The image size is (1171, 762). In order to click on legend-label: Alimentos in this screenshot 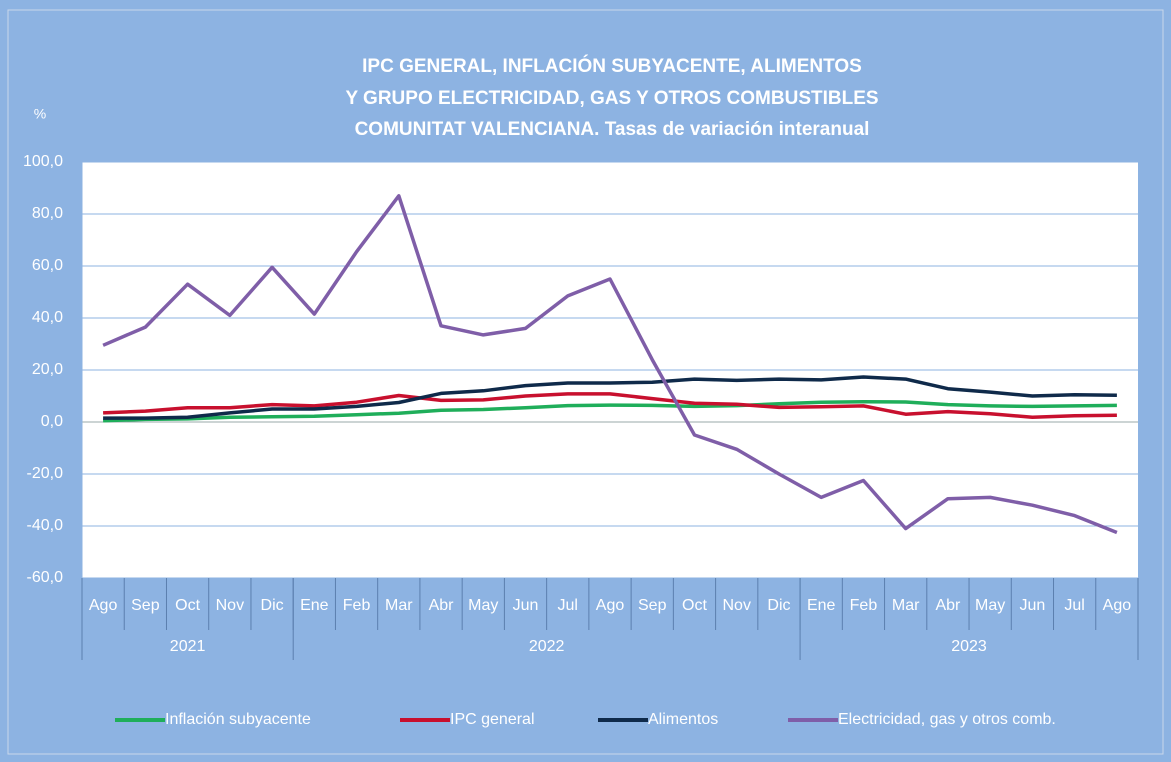, I will do `click(683, 719)`.